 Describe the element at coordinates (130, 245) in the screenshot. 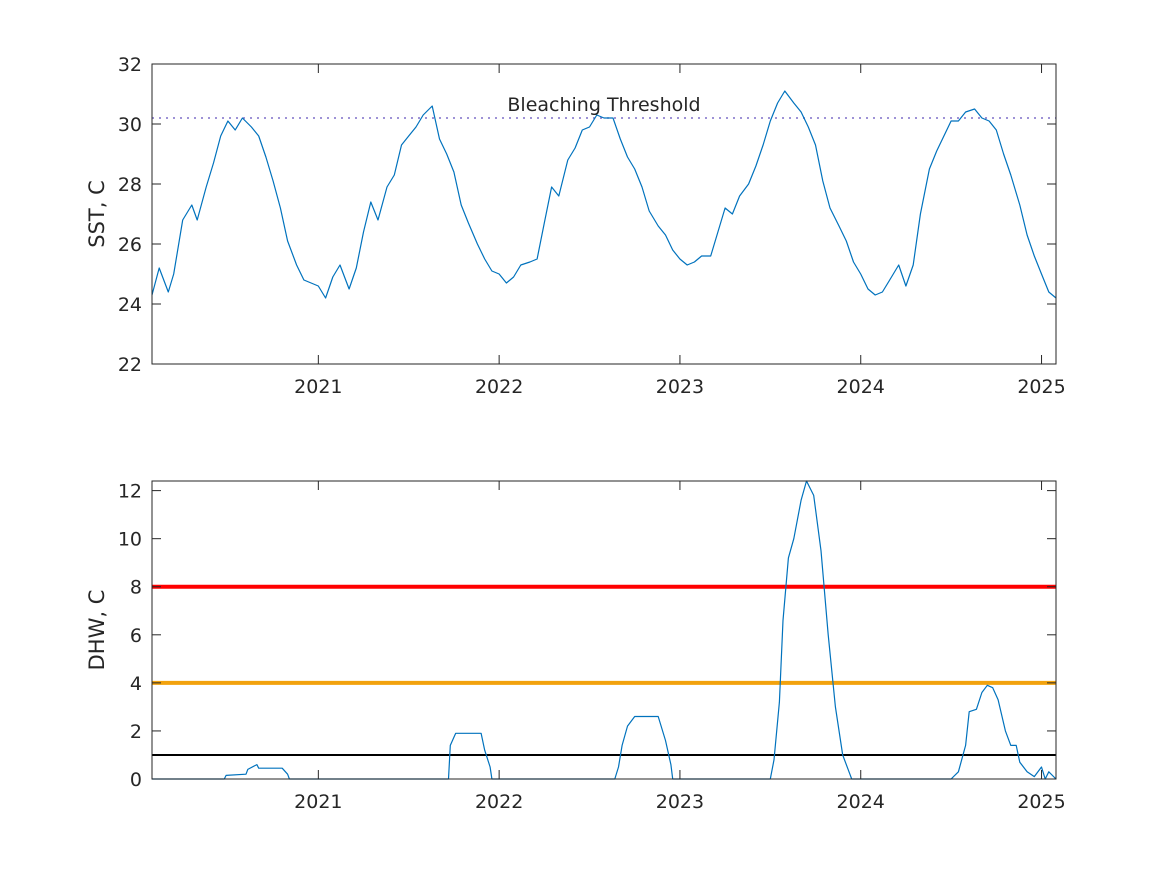

I see `sst-y-tick-label: 26` at that location.